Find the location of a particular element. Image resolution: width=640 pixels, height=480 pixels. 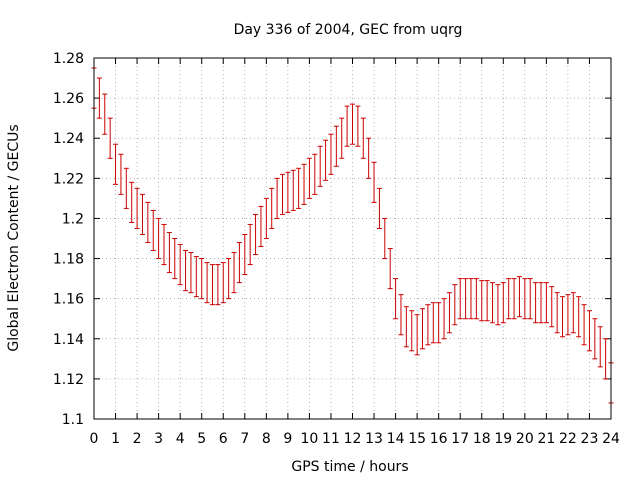

x-tick-label: 8 is located at coordinates (266, 439).